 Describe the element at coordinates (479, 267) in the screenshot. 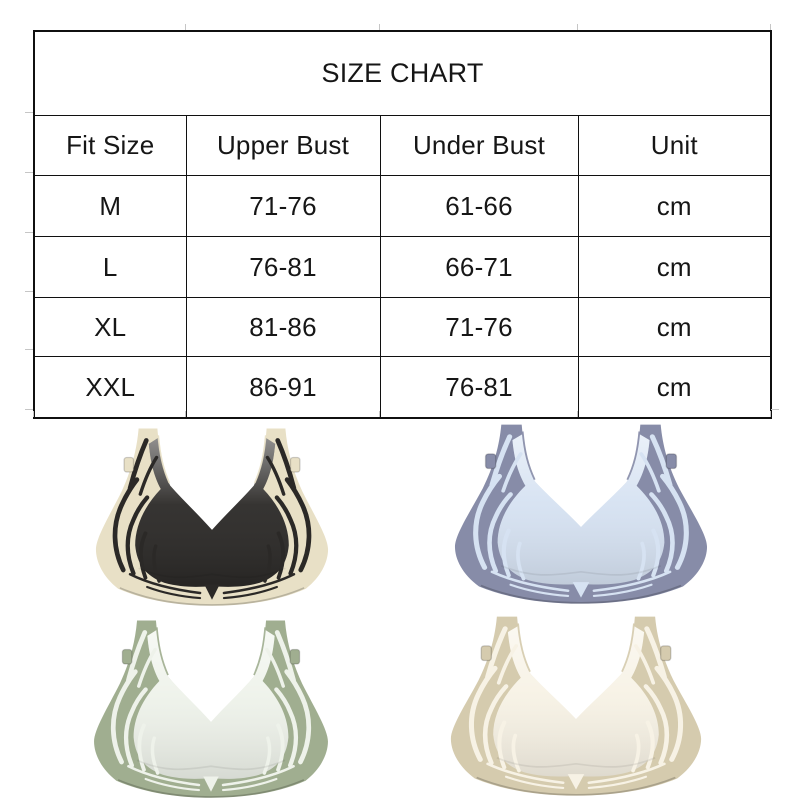

I see `under-bust-cell: 66-71` at that location.